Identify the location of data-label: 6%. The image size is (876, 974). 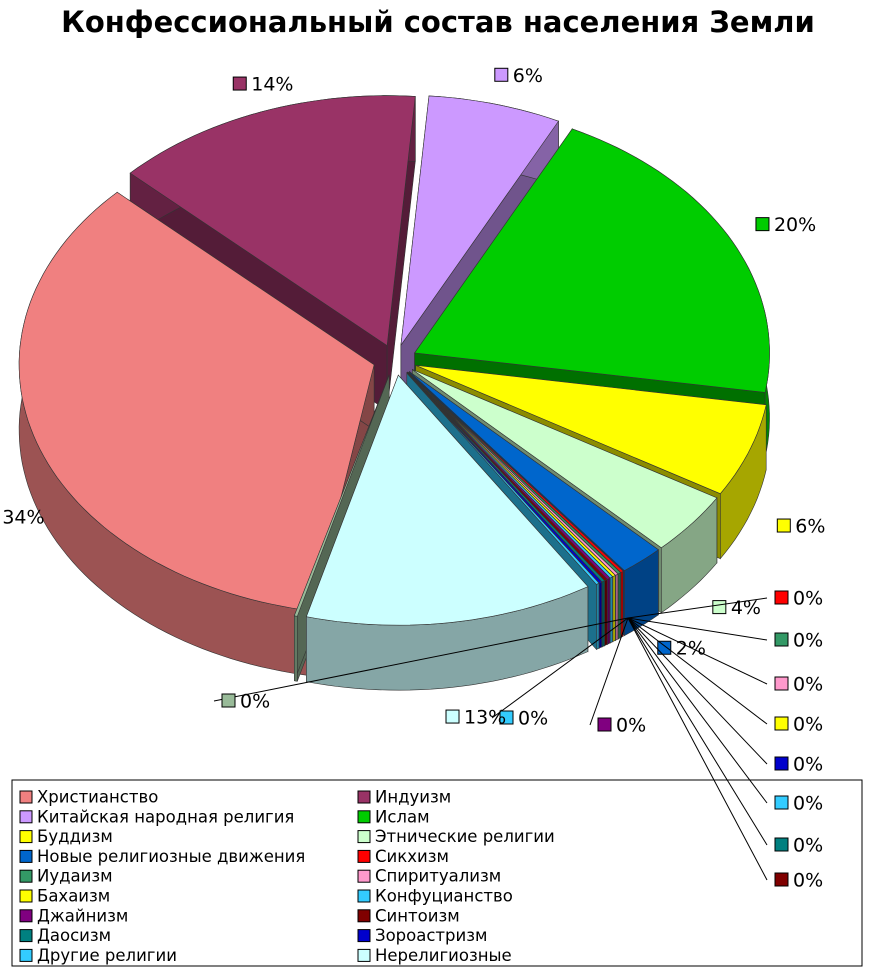
(810, 527).